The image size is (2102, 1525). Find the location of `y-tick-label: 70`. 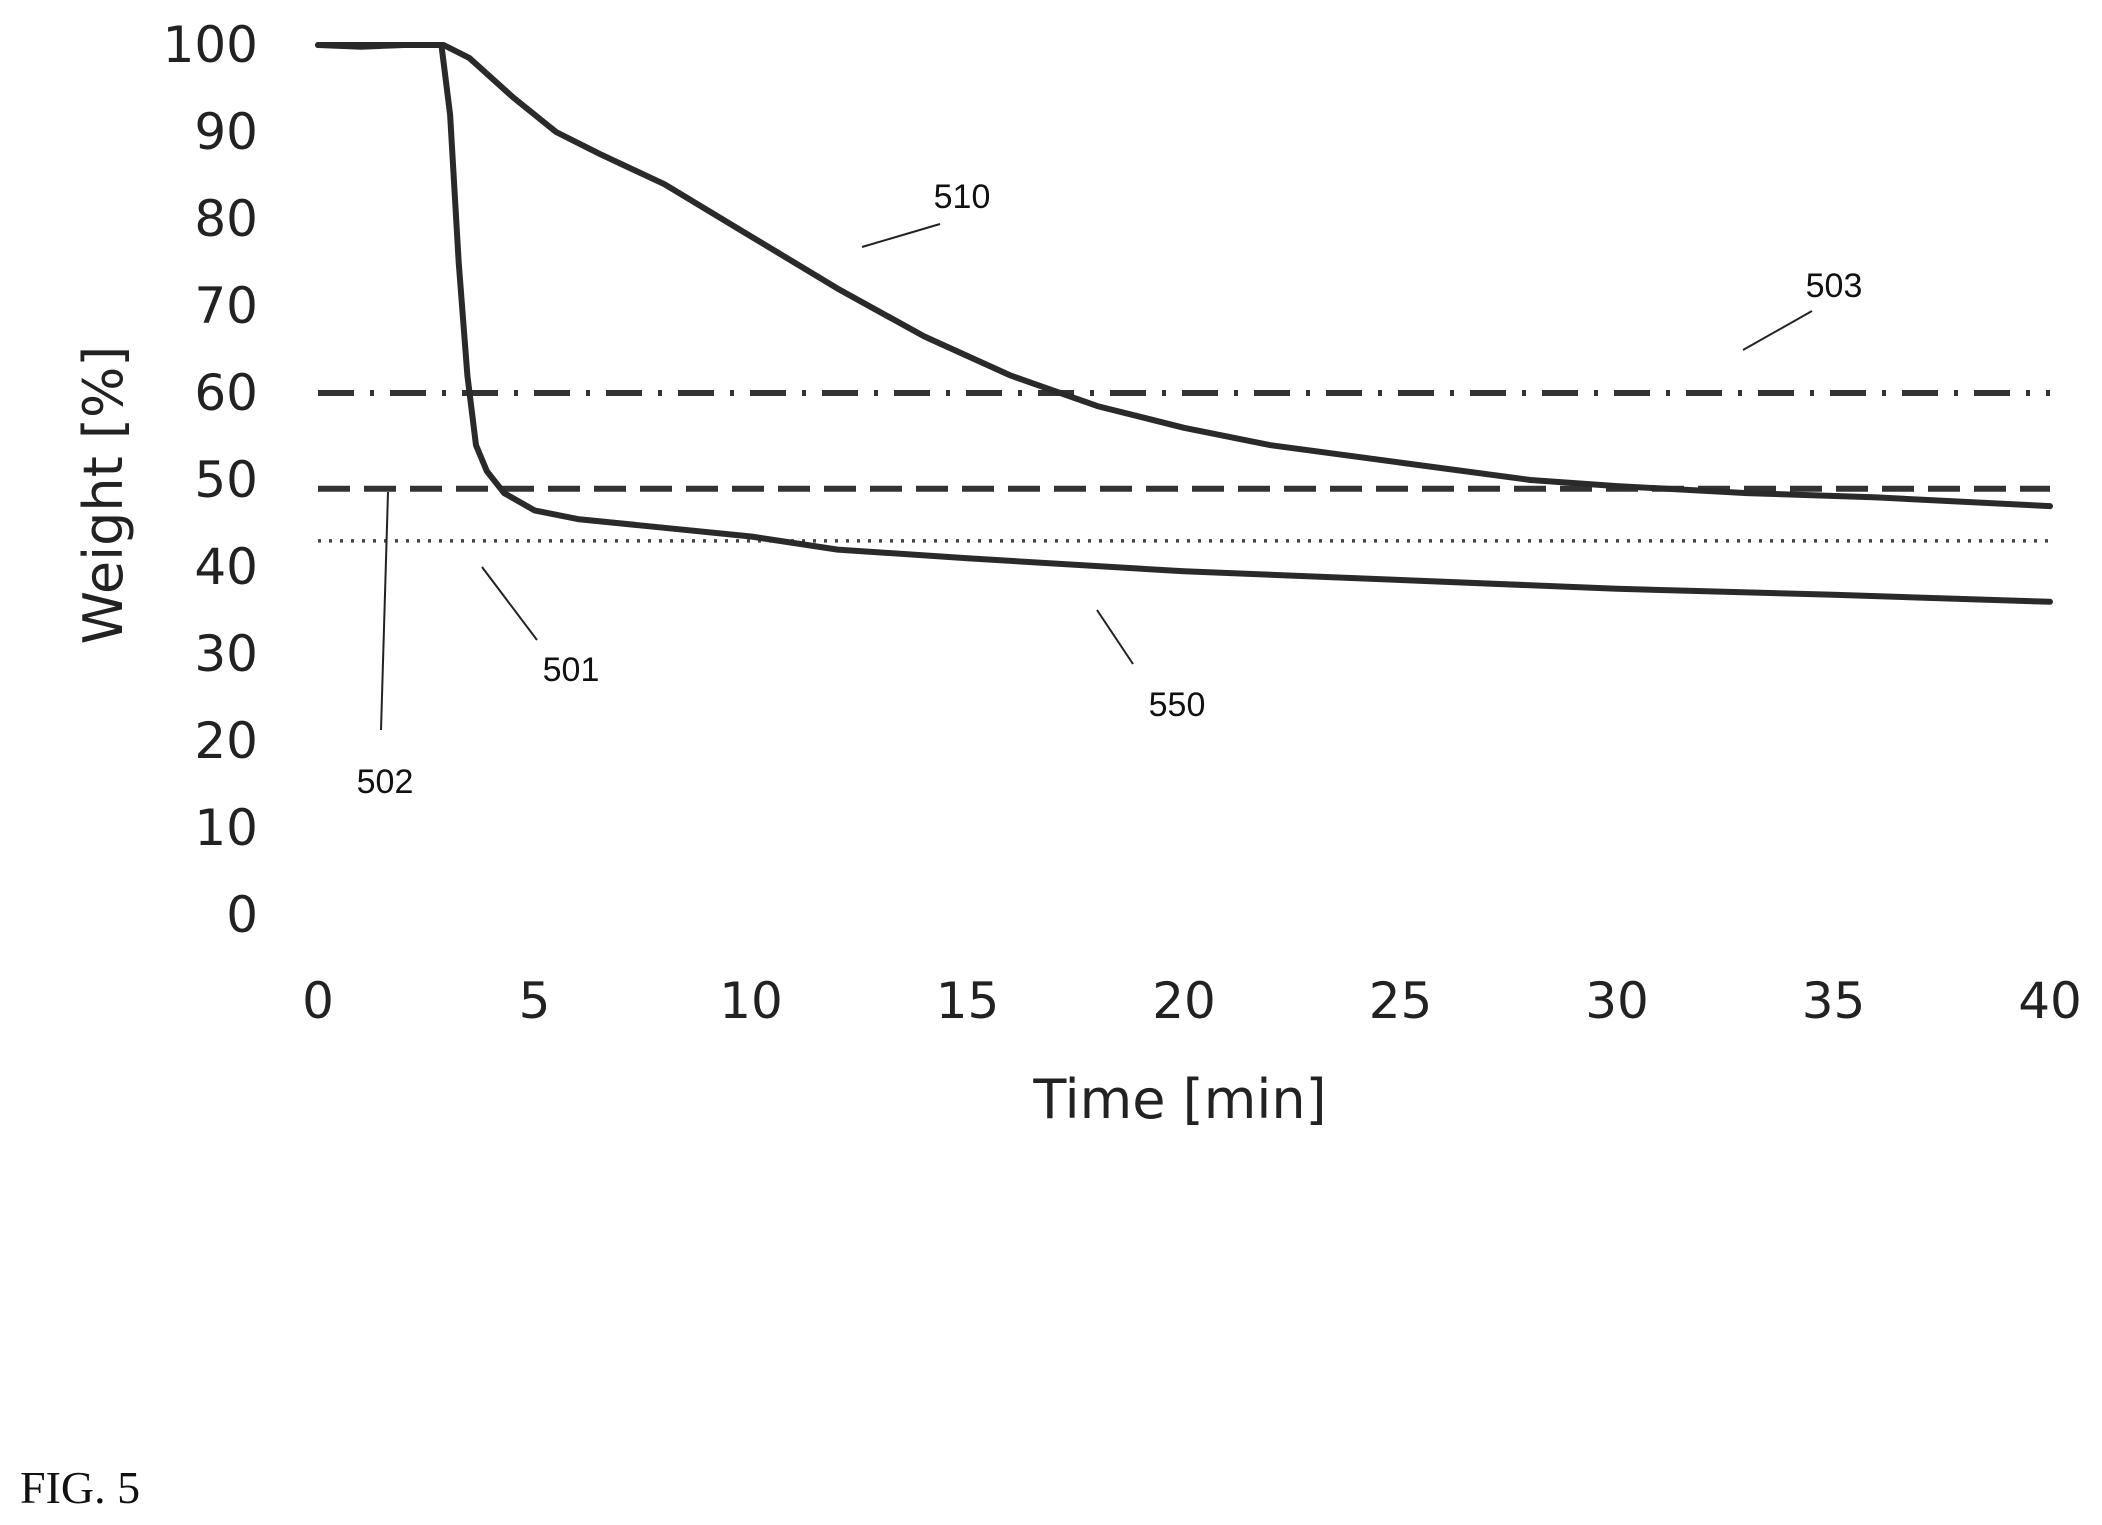

y-tick-label: 70 is located at coordinates (226, 306).